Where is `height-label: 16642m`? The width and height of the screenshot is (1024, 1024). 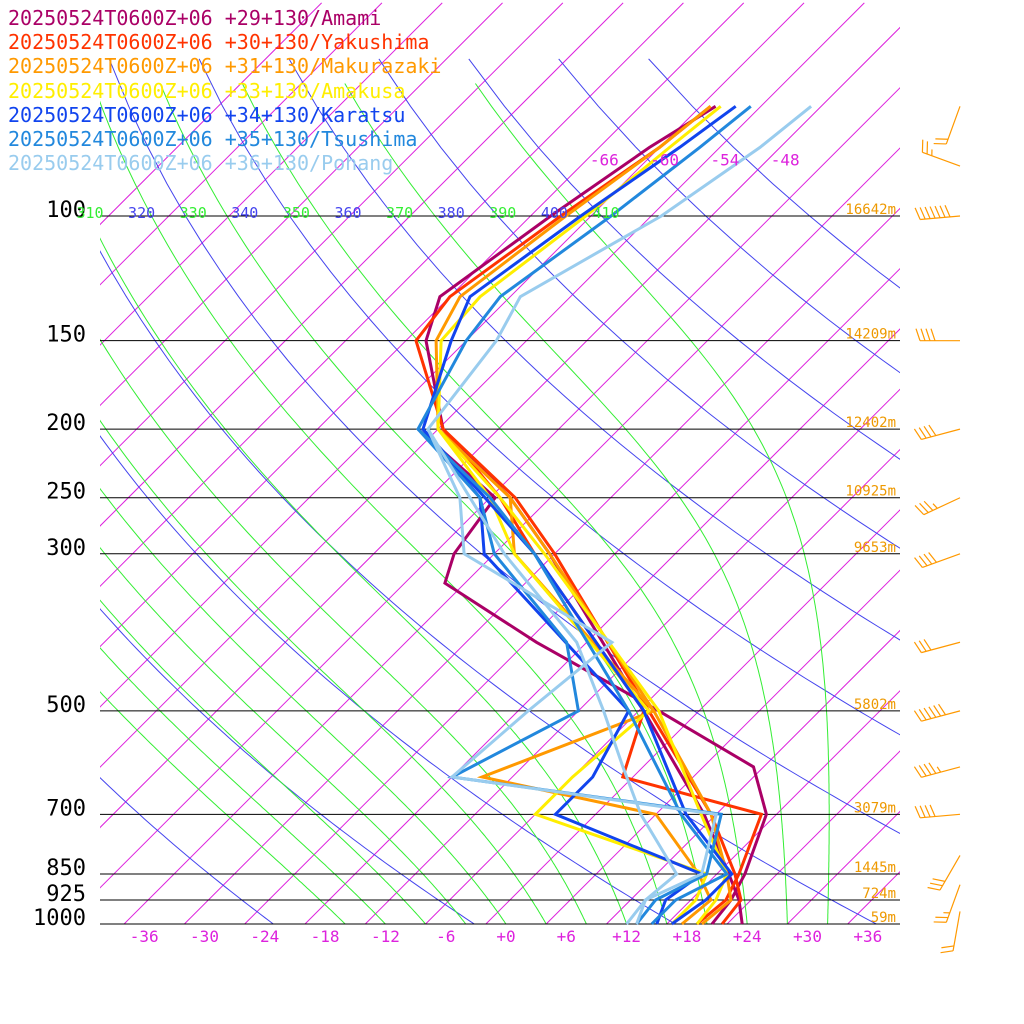 height-label: 16642m is located at coordinates (870, 210).